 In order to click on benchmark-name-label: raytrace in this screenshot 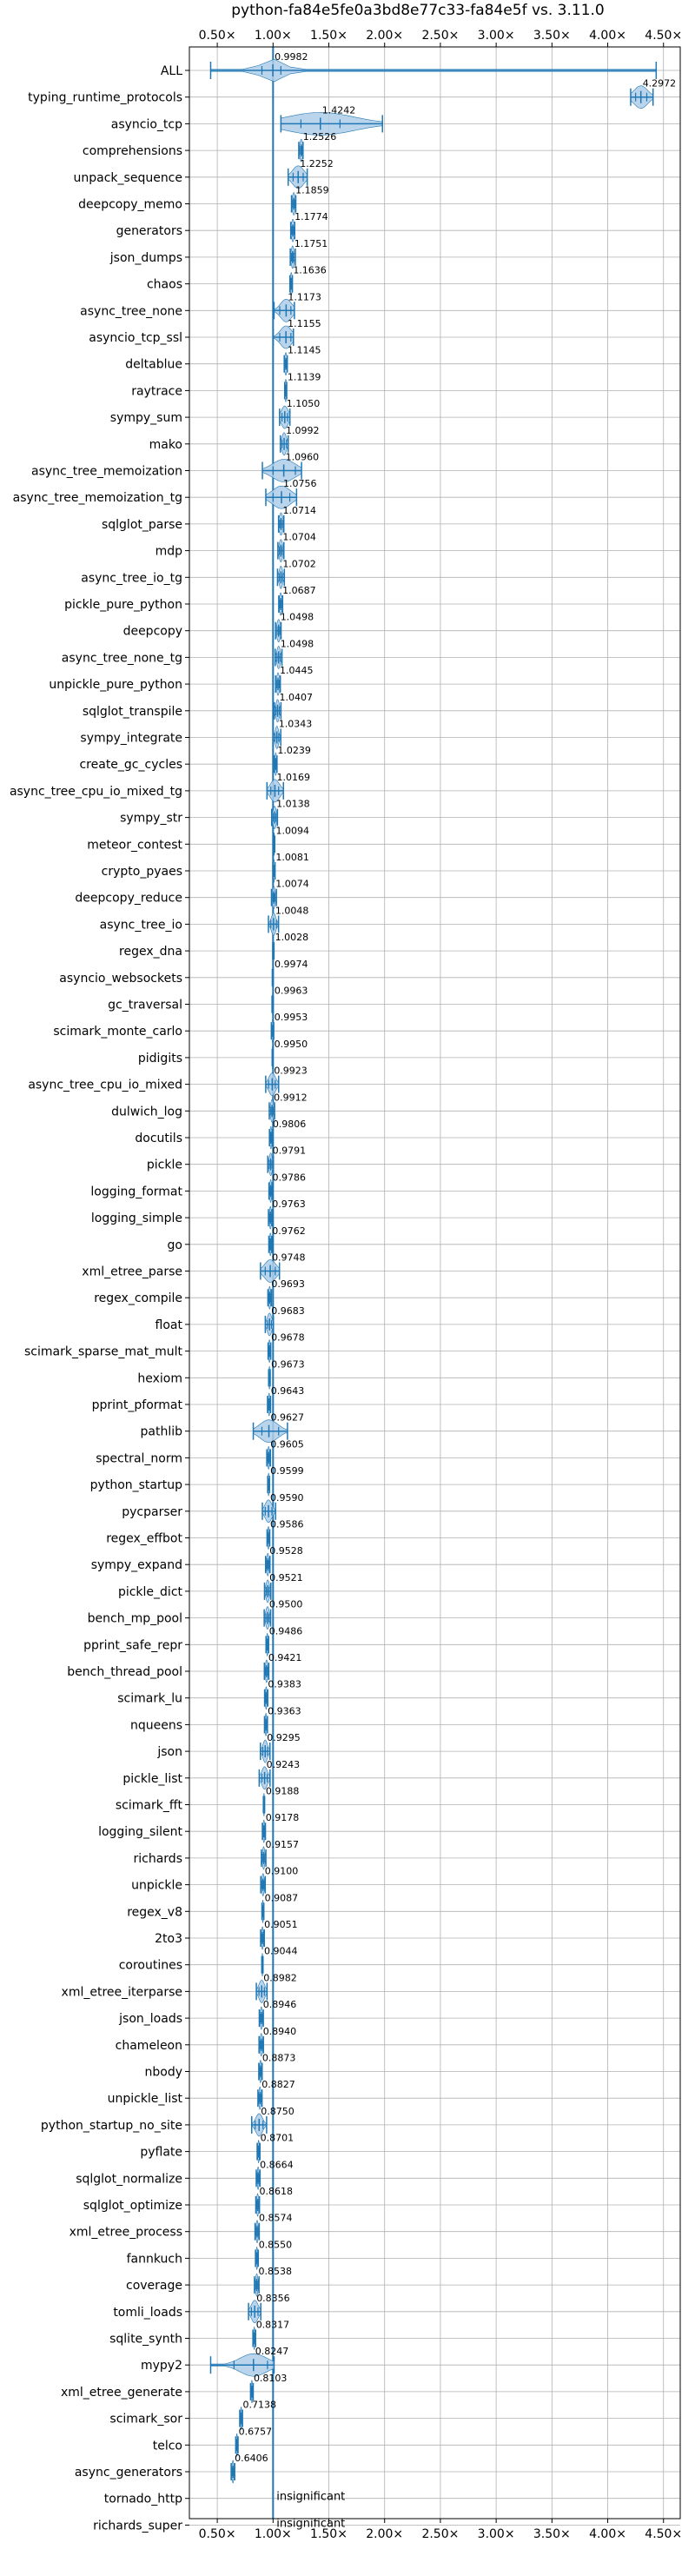, I will do `click(156, 391)`.